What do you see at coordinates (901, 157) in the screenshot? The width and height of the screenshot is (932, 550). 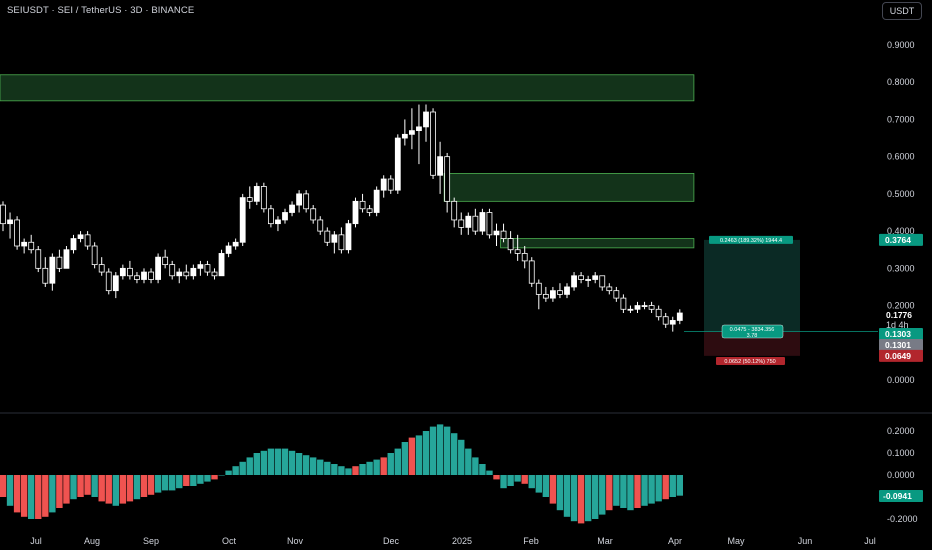 I see `price-axis-label: 0.6000` at bounding box center [901, 157].